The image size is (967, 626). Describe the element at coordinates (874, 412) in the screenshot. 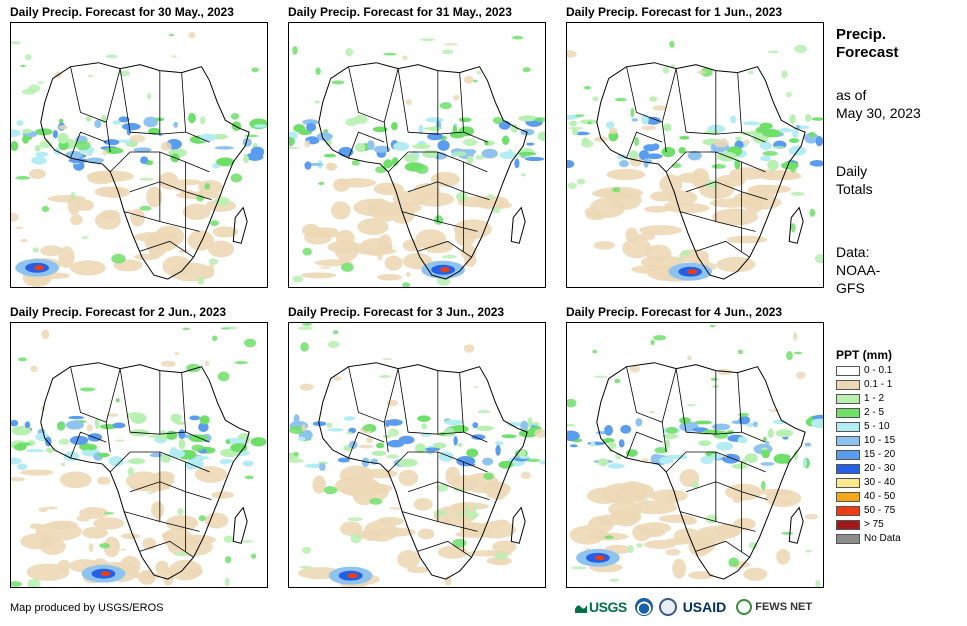

I see `legend-label: 2 - 5` at that location.